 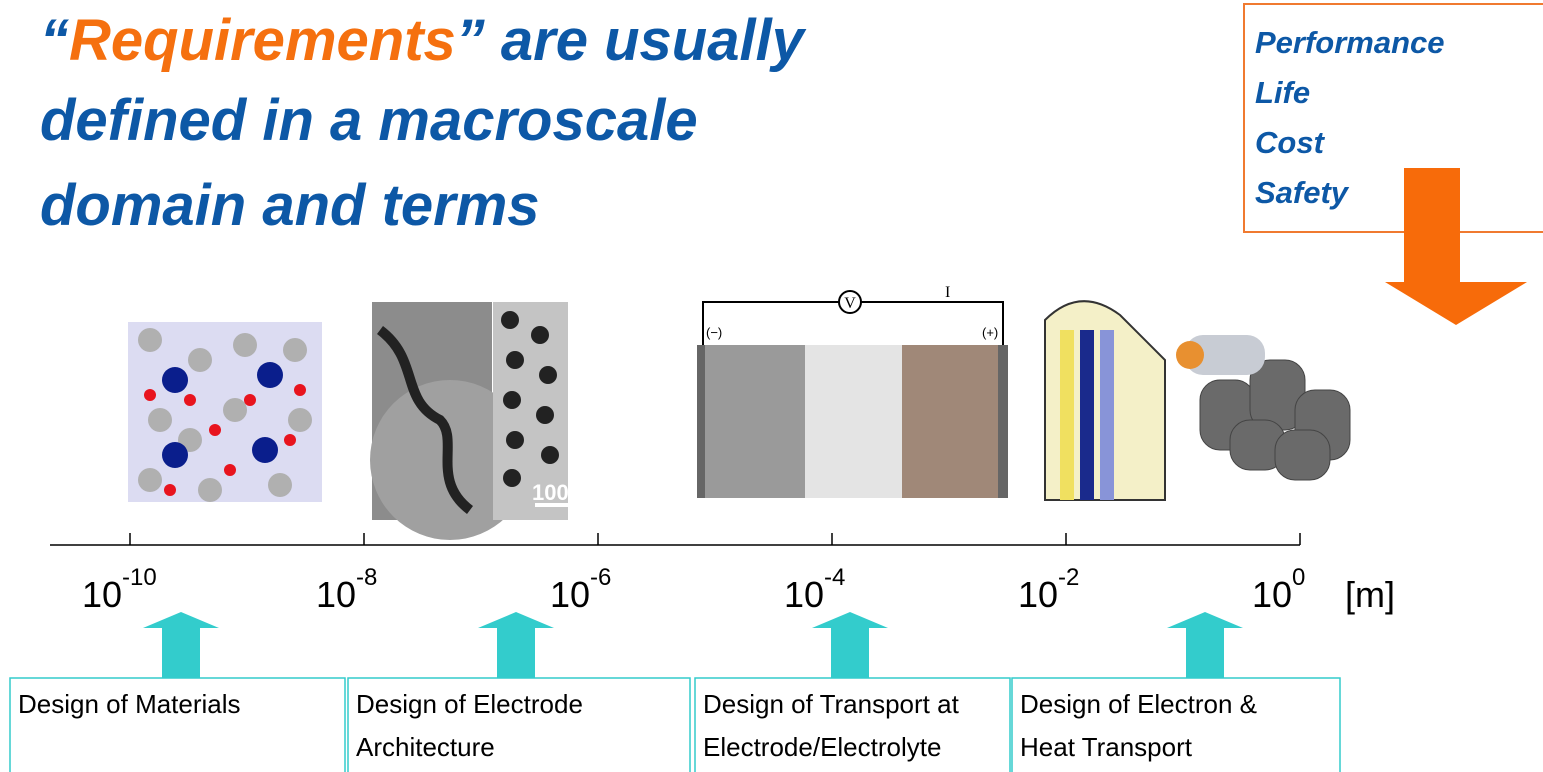 What do you see at coordinates (1282, 92) in the screenshot?
I see `requirement: Life` at bounding box center [1282, 92].